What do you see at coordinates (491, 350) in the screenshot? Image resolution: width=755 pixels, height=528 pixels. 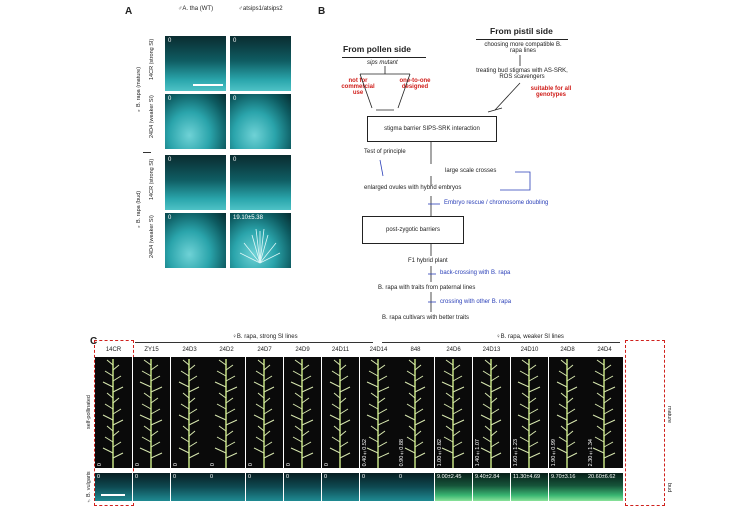 I see `line-name: 24D13` at bounding box center [491, 350].